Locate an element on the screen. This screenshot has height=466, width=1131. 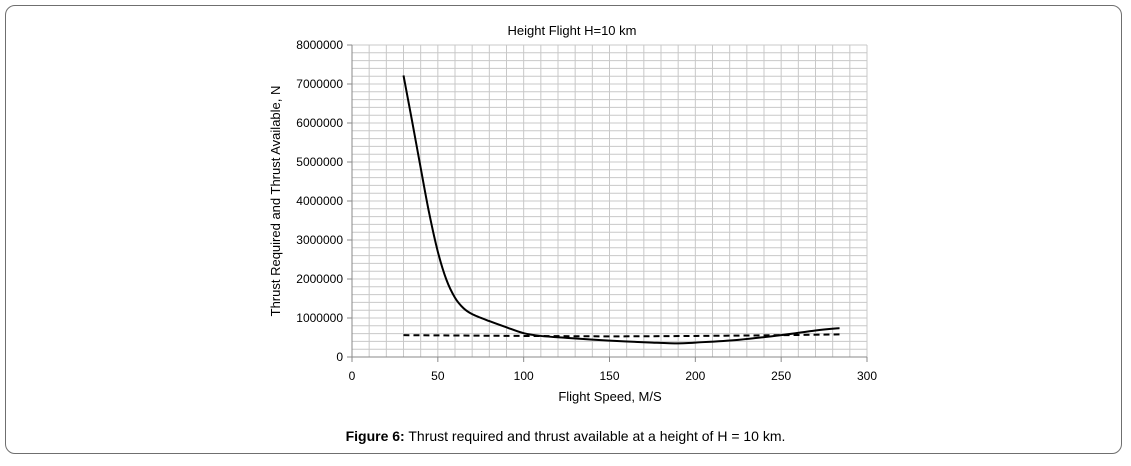
y-tick-label: 7000000 is located at coordinates (319, 84).